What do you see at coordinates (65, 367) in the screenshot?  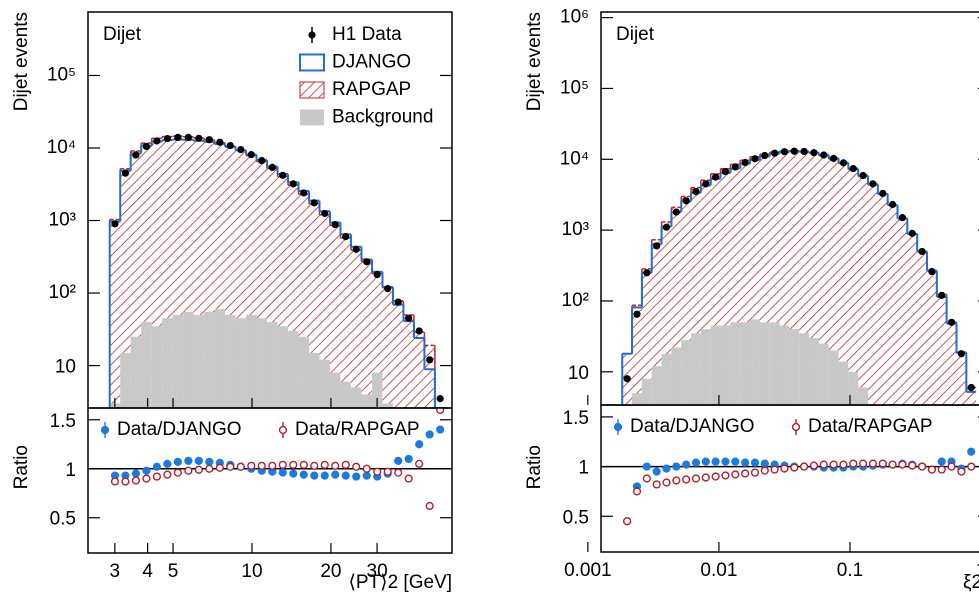 I see `y-tick-label: 10` at bounding box center [65, 367].